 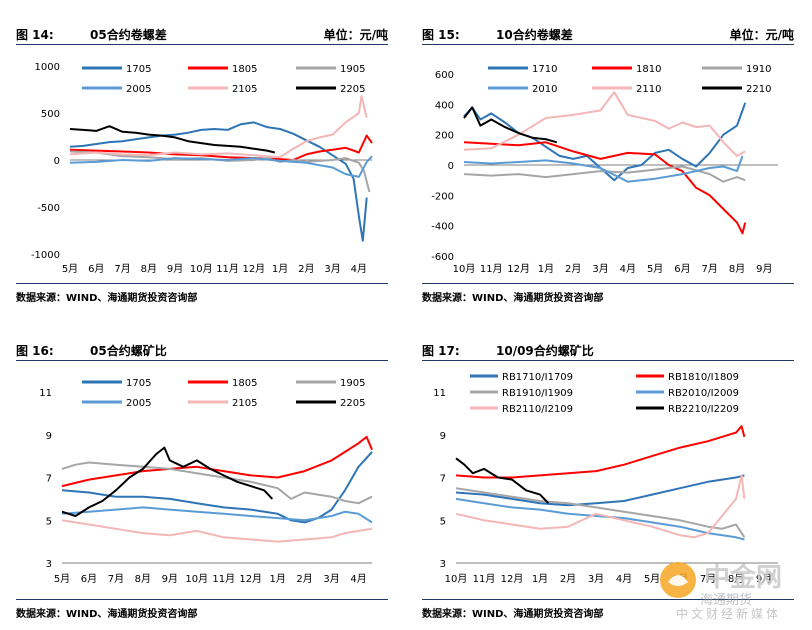 I want to click on figure-15-source: 数据来源：WIND、海通期货投资咨询部, so click(x=608, y=297).